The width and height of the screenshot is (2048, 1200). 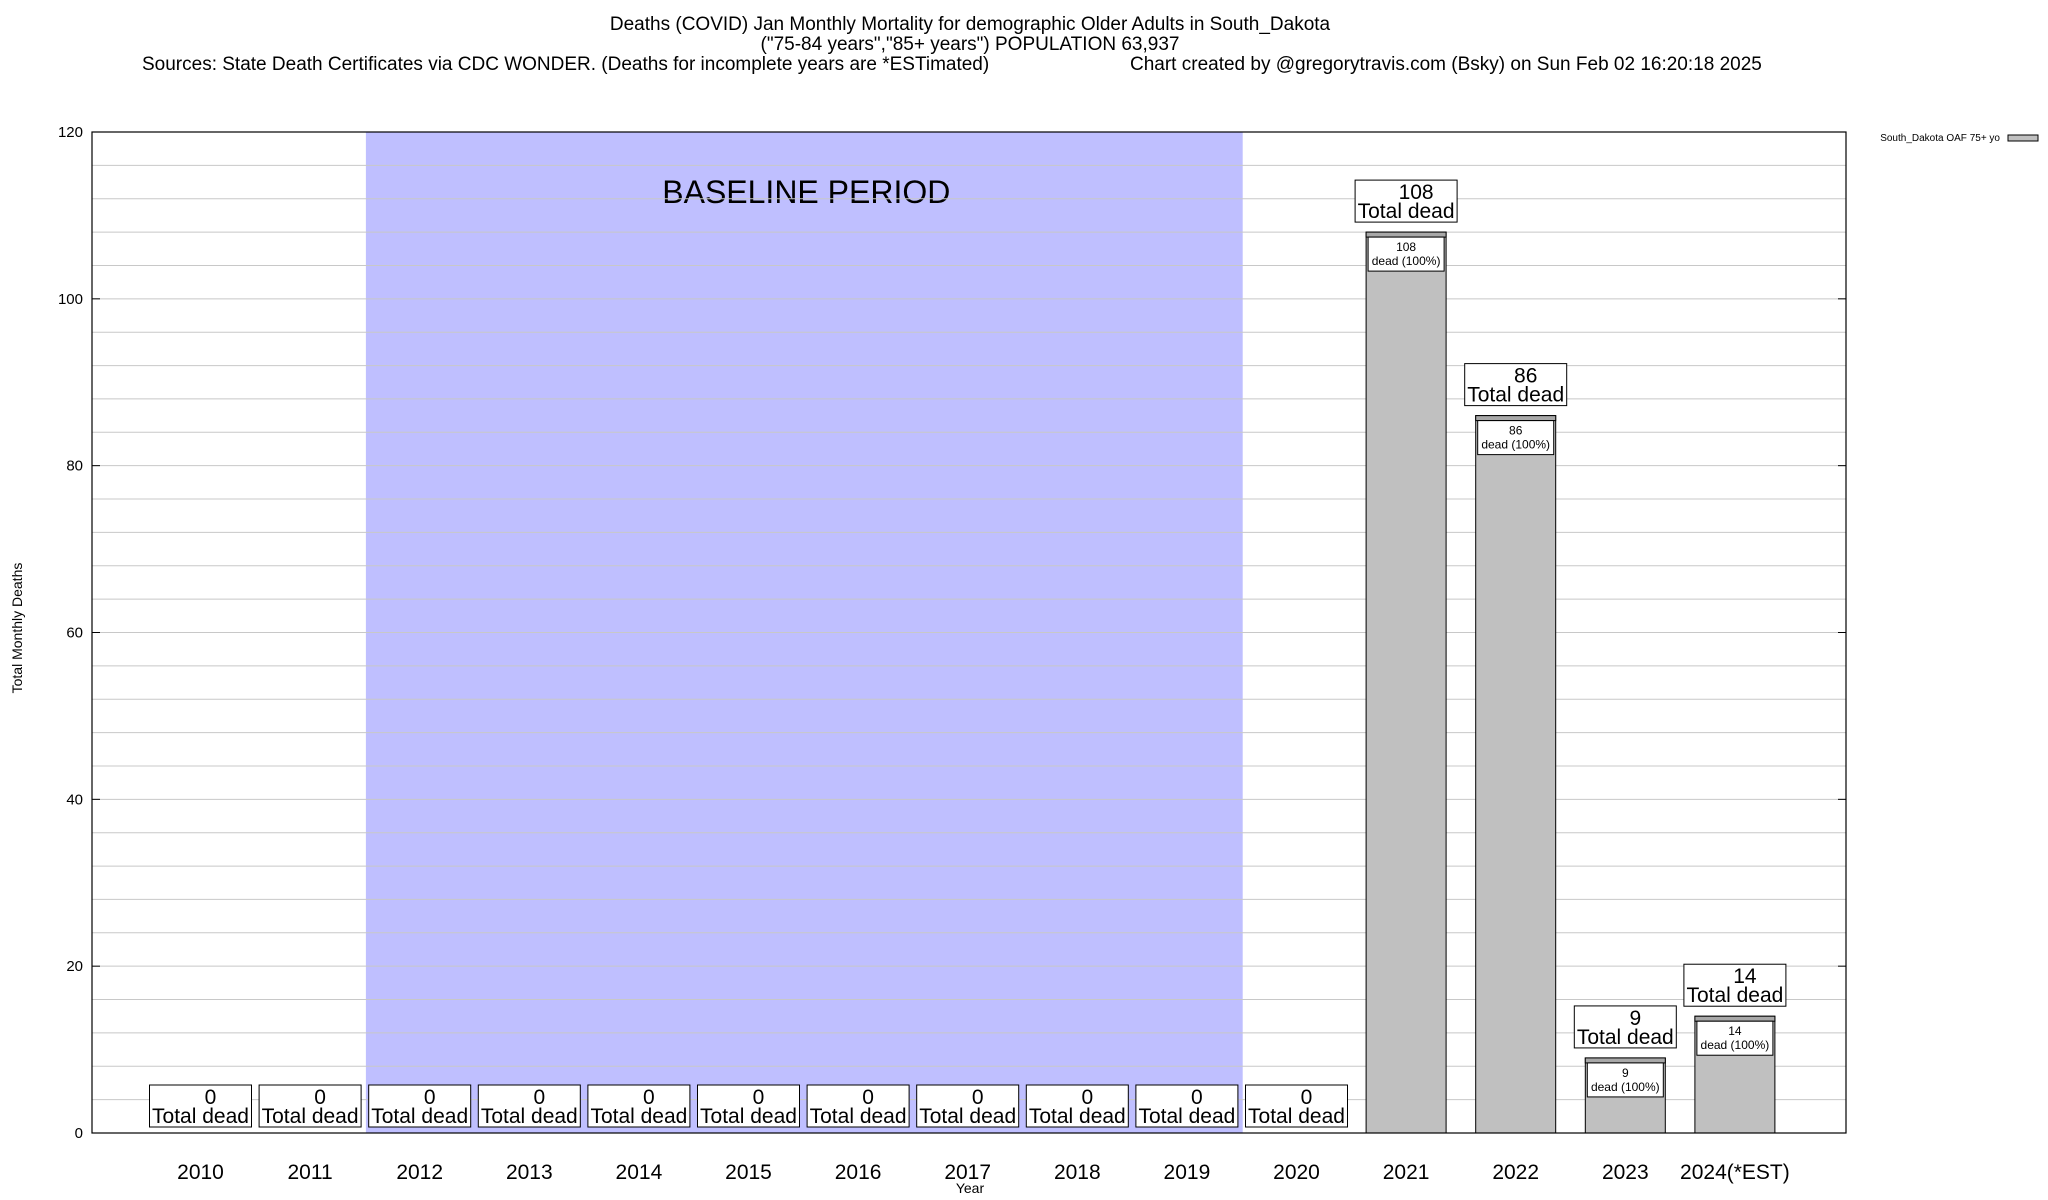 I want to click on y-tick-label: 20, so click(x=74, y=966).